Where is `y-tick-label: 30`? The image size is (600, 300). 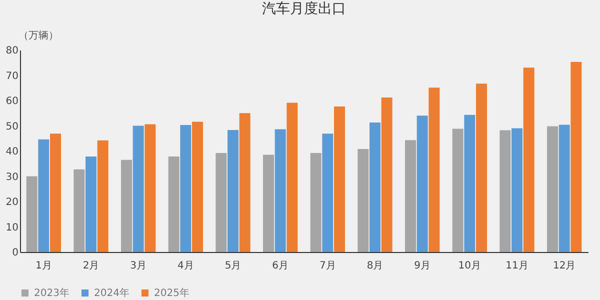 y-tick-label: 30 is located at coordinates (12, 177).